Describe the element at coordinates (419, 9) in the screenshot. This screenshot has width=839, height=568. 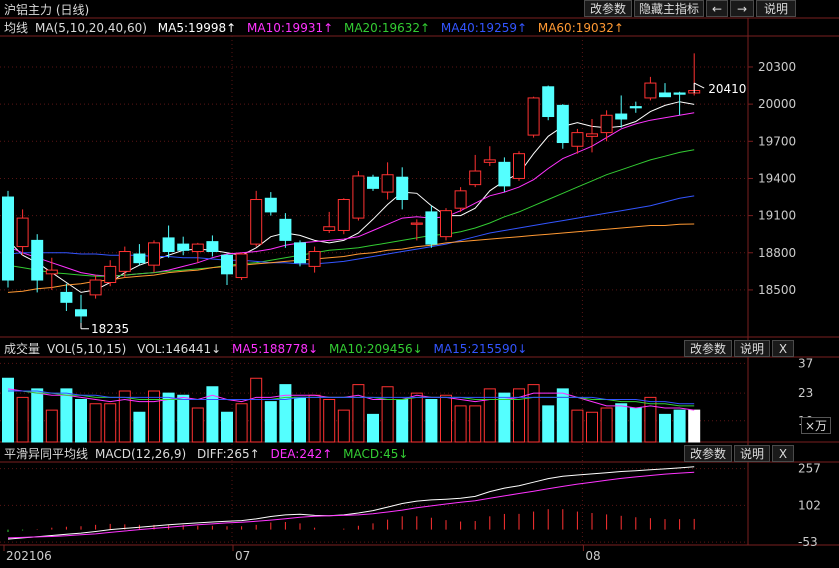
I see `header-bar: 沪铝主力 (日线) 改参数 隐藏主指标 ← → 说明` at that location.